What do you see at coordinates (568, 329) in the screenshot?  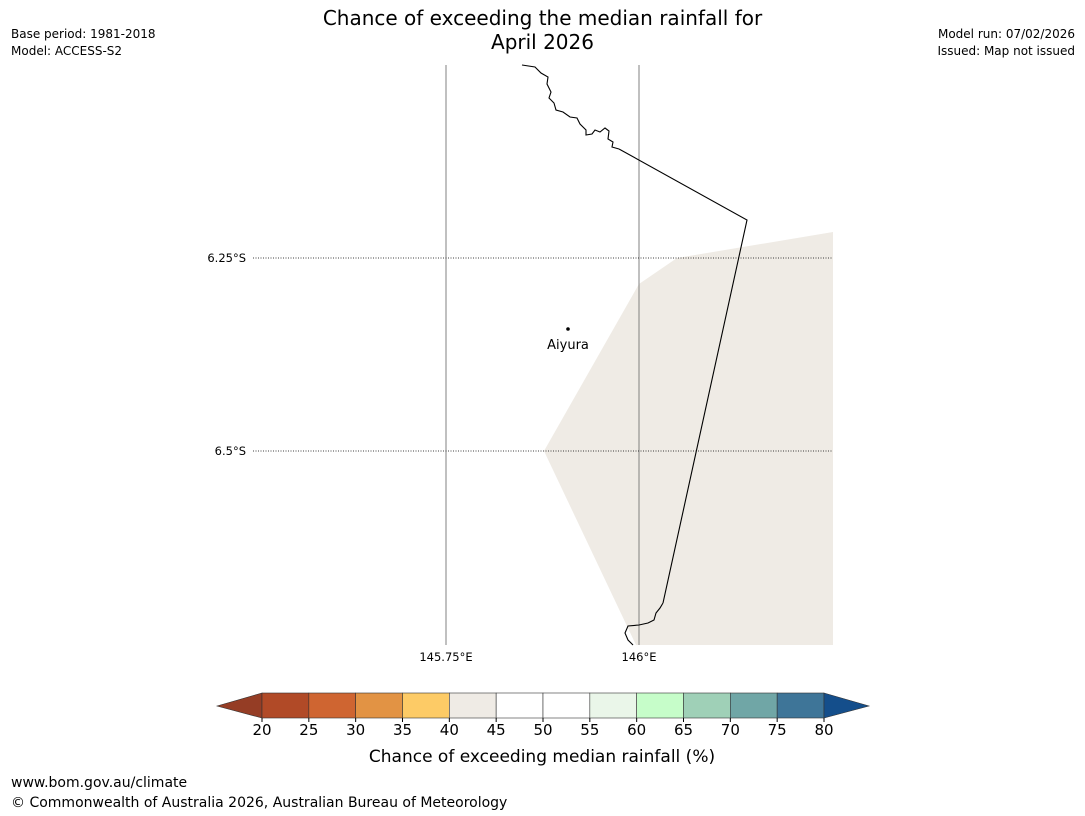 I see `aiyura-marker` at bounding box center [568, 329].